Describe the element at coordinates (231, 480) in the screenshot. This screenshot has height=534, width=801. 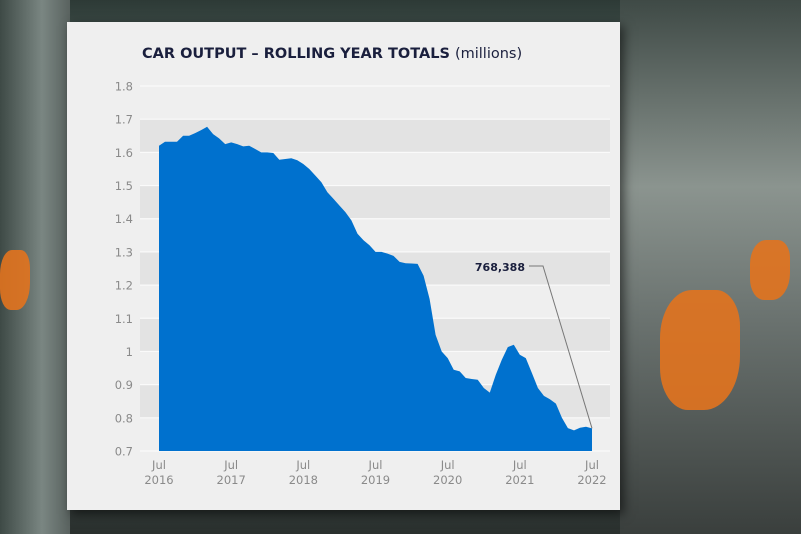
I see `x-tick-year: 2017` at that location.